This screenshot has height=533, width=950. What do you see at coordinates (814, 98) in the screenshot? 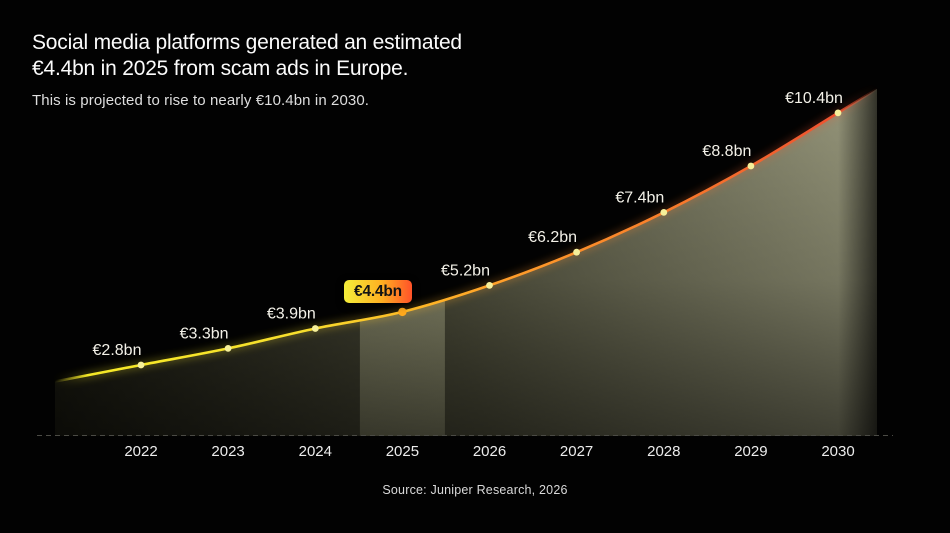
I see `value-label-2030: €10.4bn` at bounding box center [814, 98].